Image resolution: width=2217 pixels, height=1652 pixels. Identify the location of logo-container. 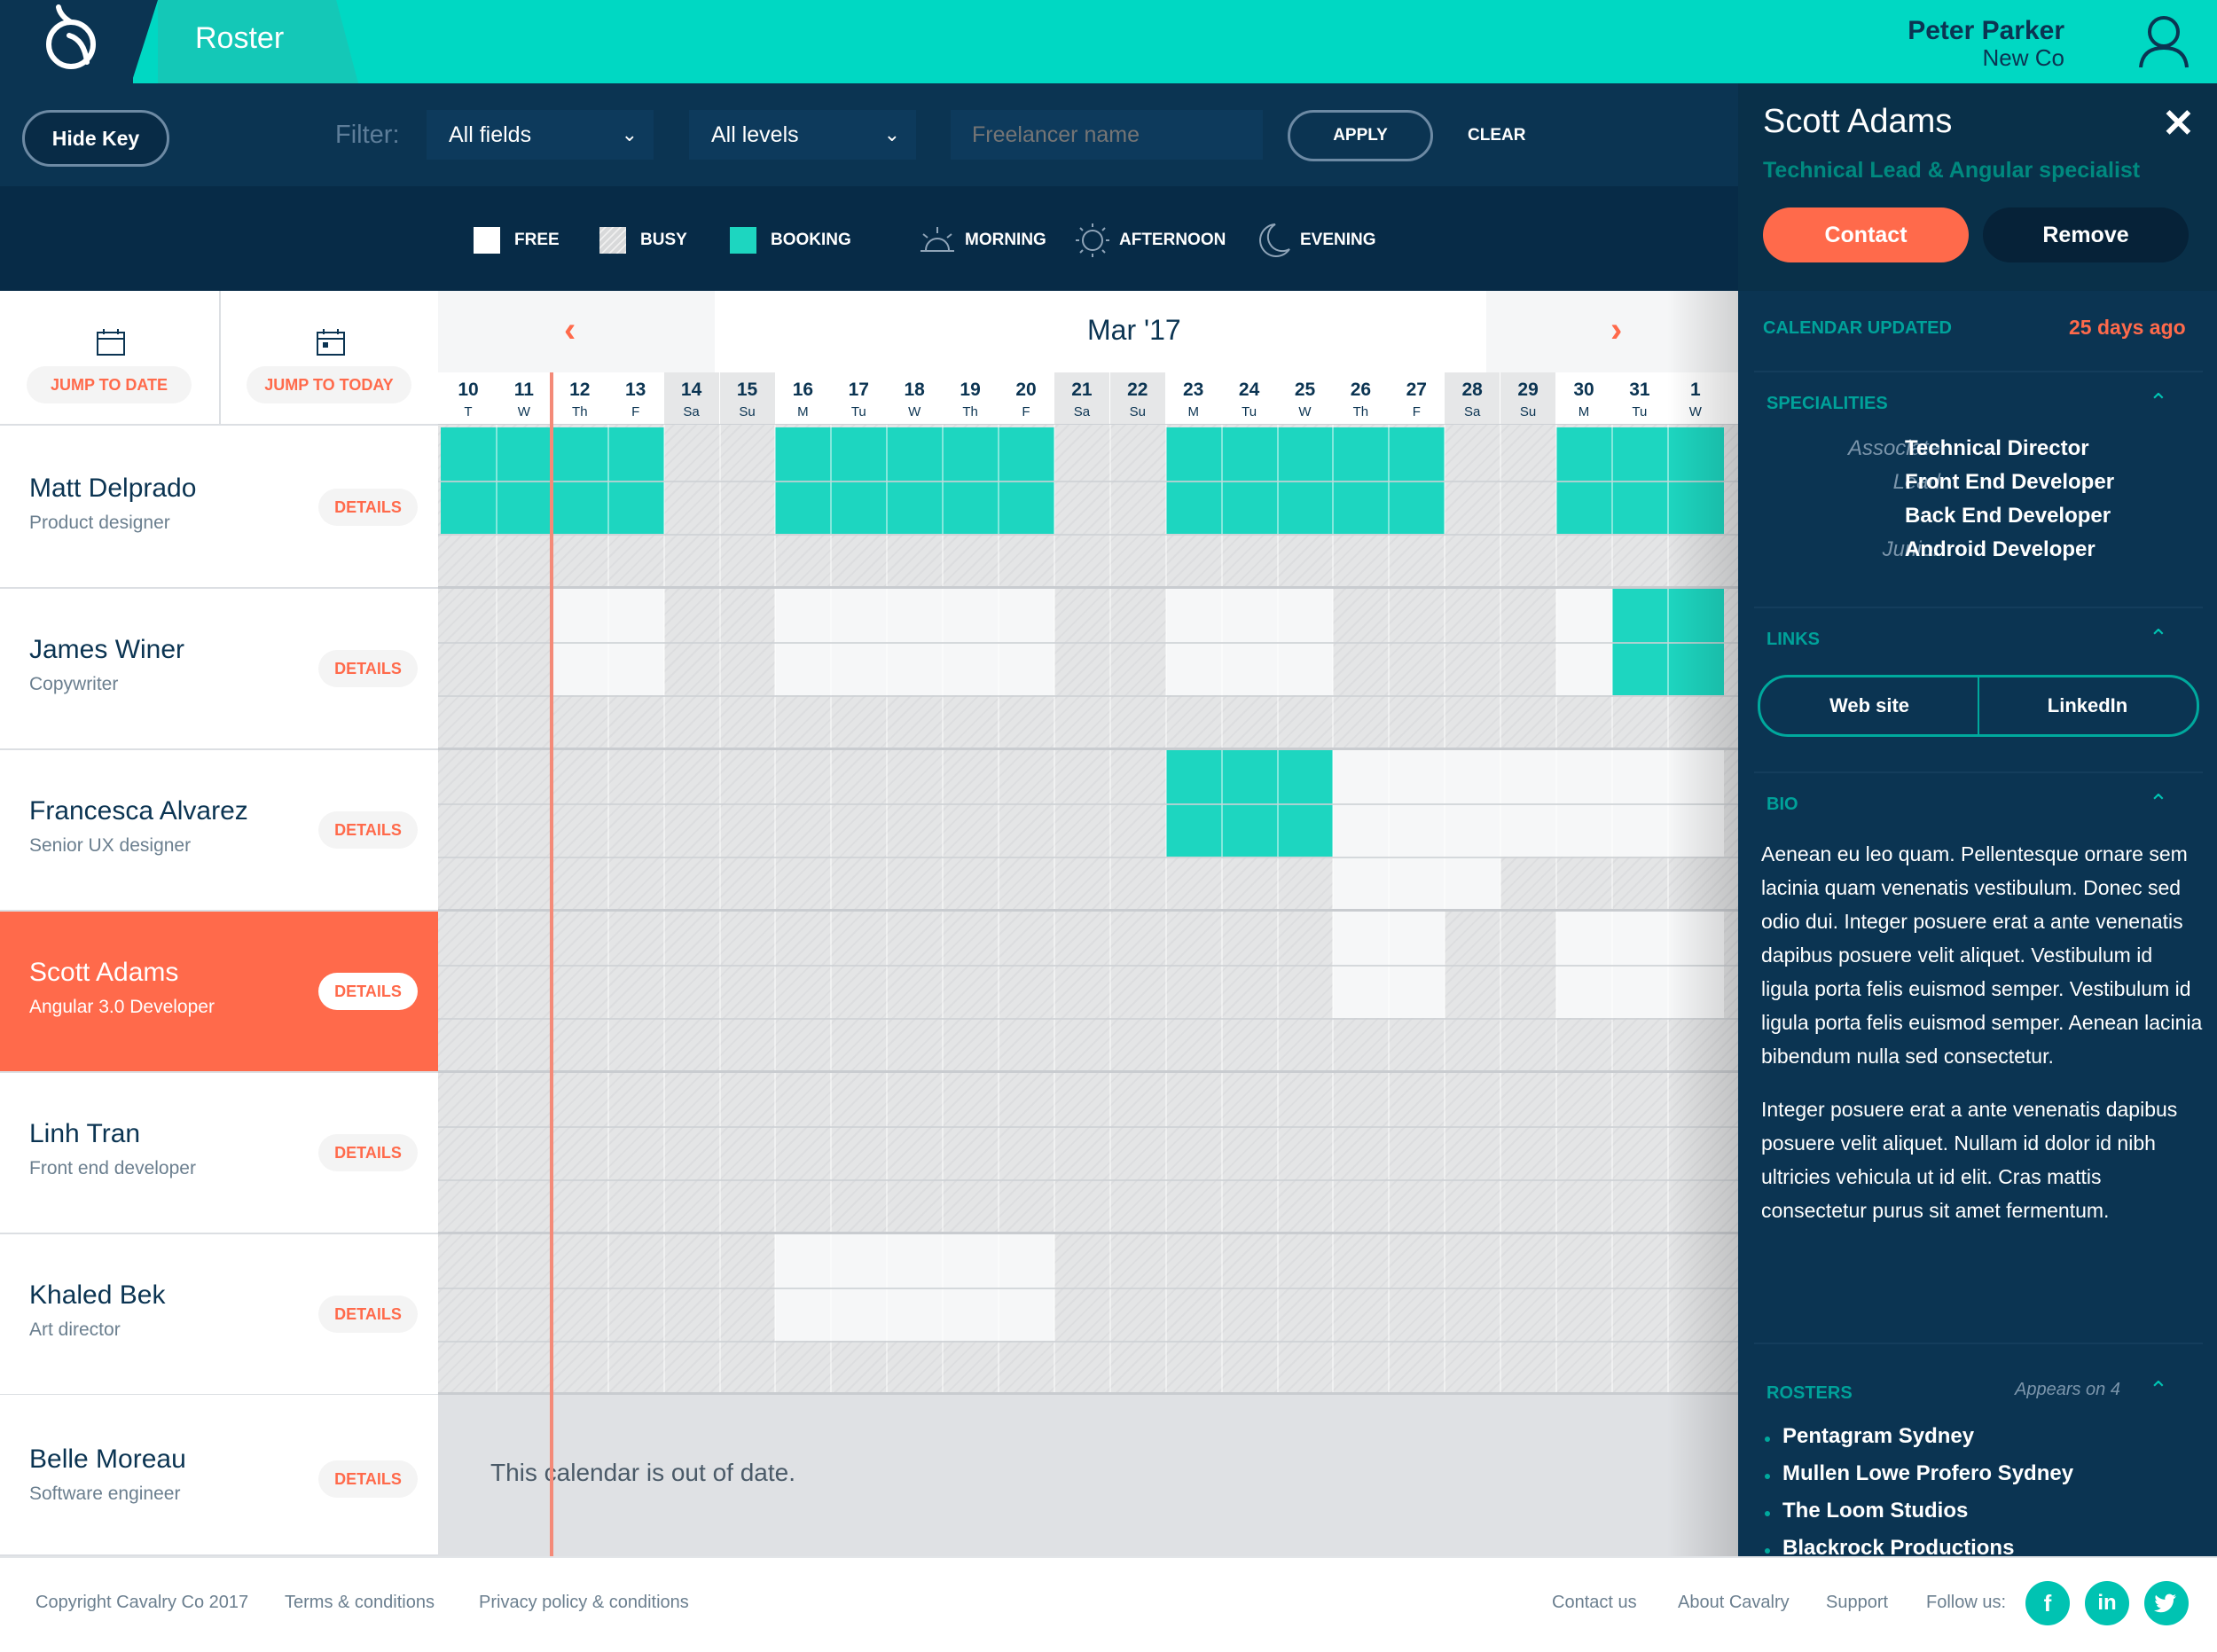
(66, 41).